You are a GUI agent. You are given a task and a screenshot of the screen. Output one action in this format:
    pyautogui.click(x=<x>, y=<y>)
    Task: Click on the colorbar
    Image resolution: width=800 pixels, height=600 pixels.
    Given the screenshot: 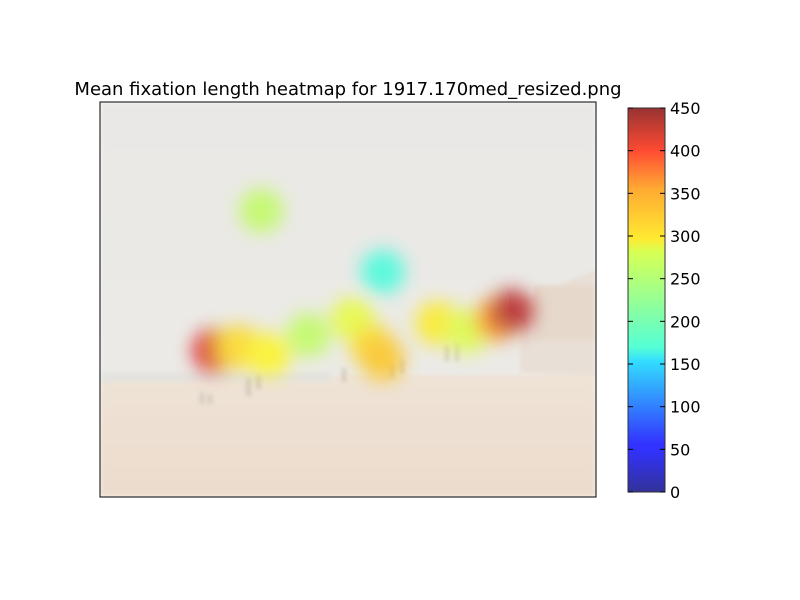 What is the action you would take?
    pyautogui.click(x=646, y=300)
    